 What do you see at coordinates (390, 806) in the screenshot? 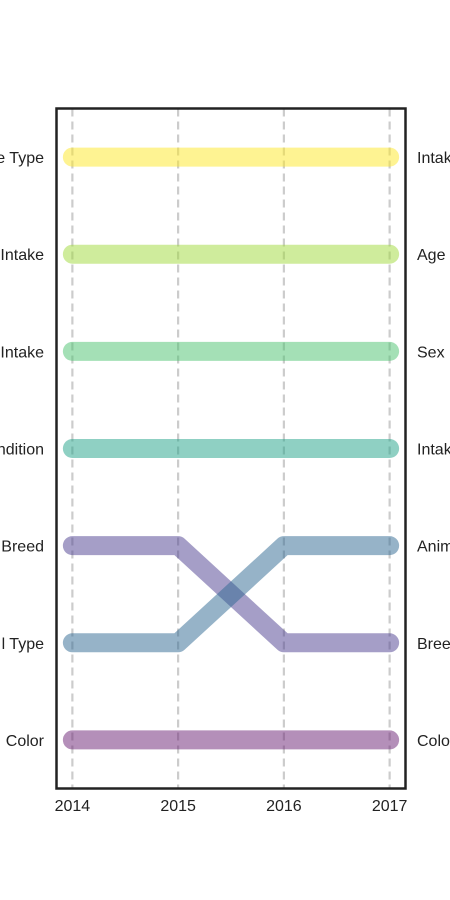
I see `x-tick-label: 2017` at bounding box center [390, 806].